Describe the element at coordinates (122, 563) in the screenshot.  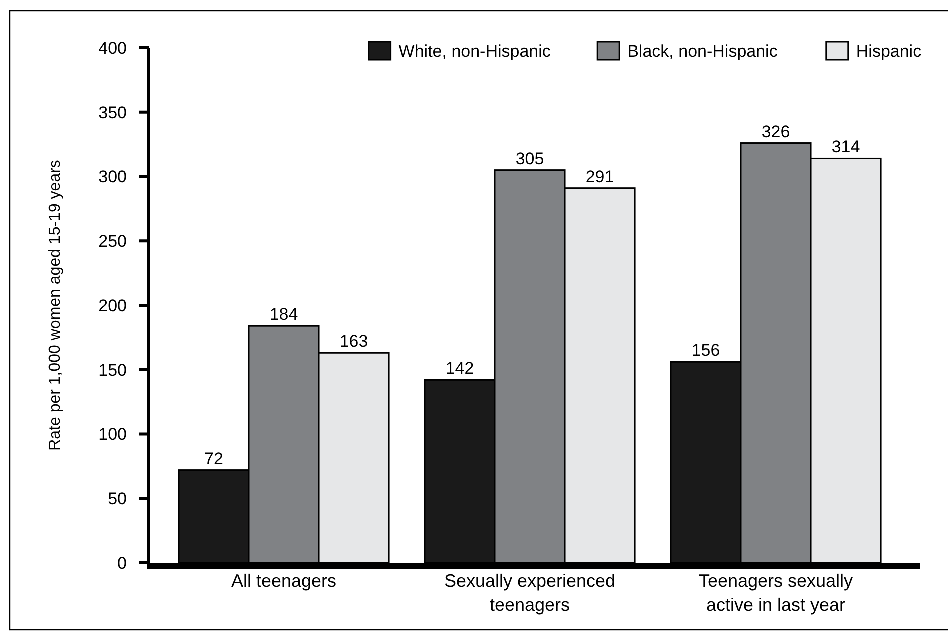
I see `y-tick-label: 0` at that location.